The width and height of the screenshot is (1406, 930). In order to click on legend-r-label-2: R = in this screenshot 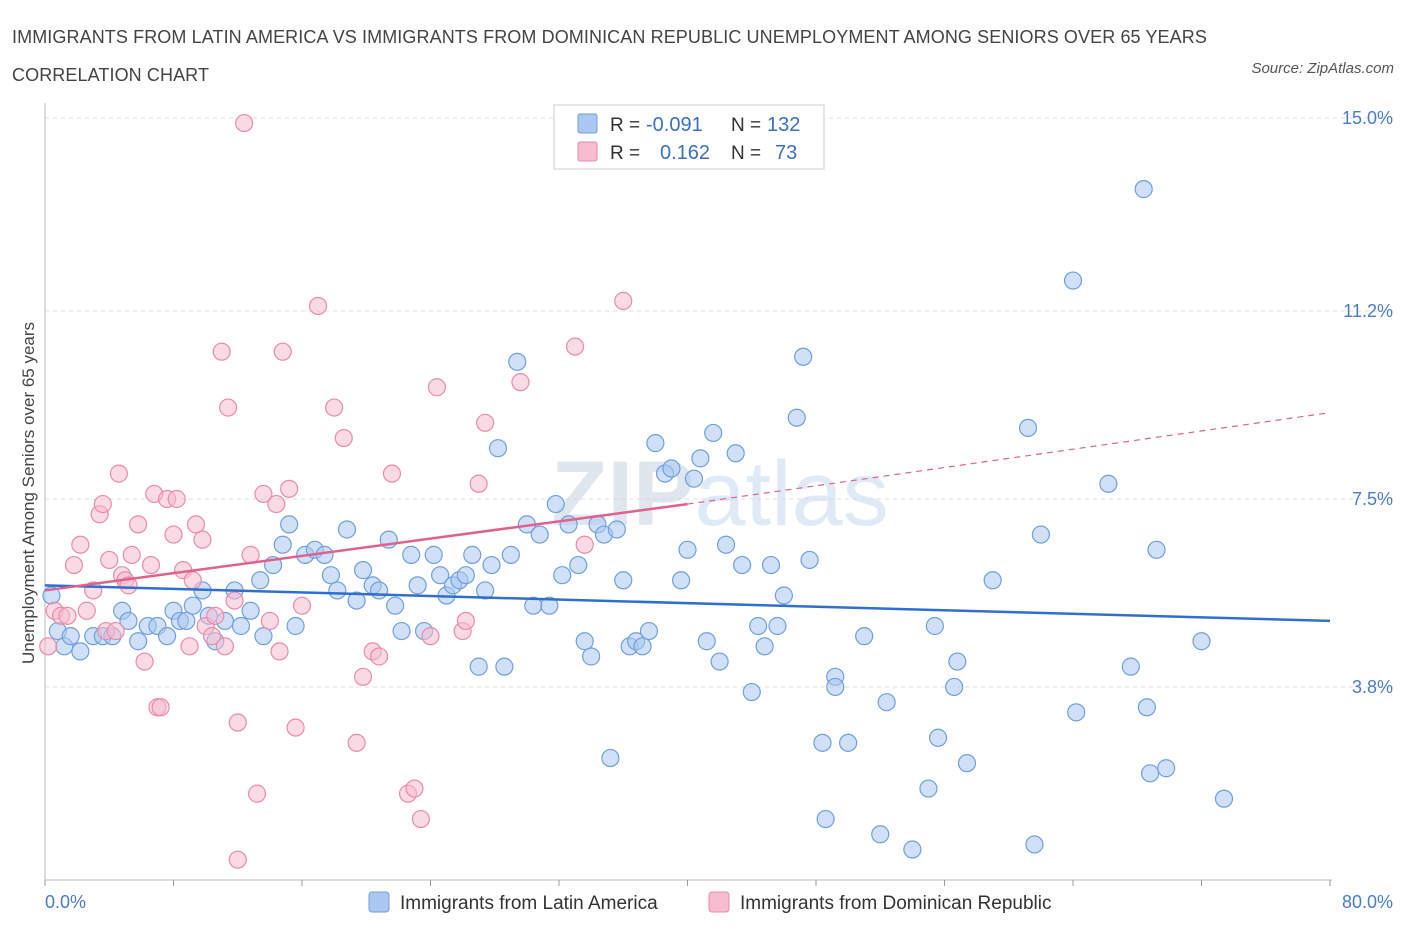, I will do `click(625, 153)`.